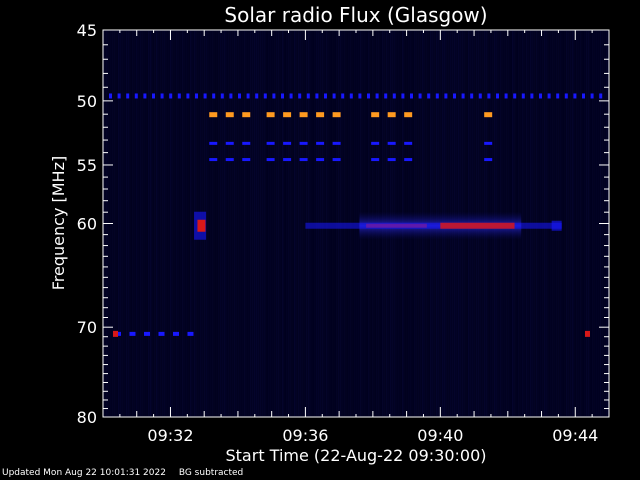 The image size is (640, 480). Describe the element at coordinates (87, 224) in the screenshot. I see `y-tick-label: 60` at that location.